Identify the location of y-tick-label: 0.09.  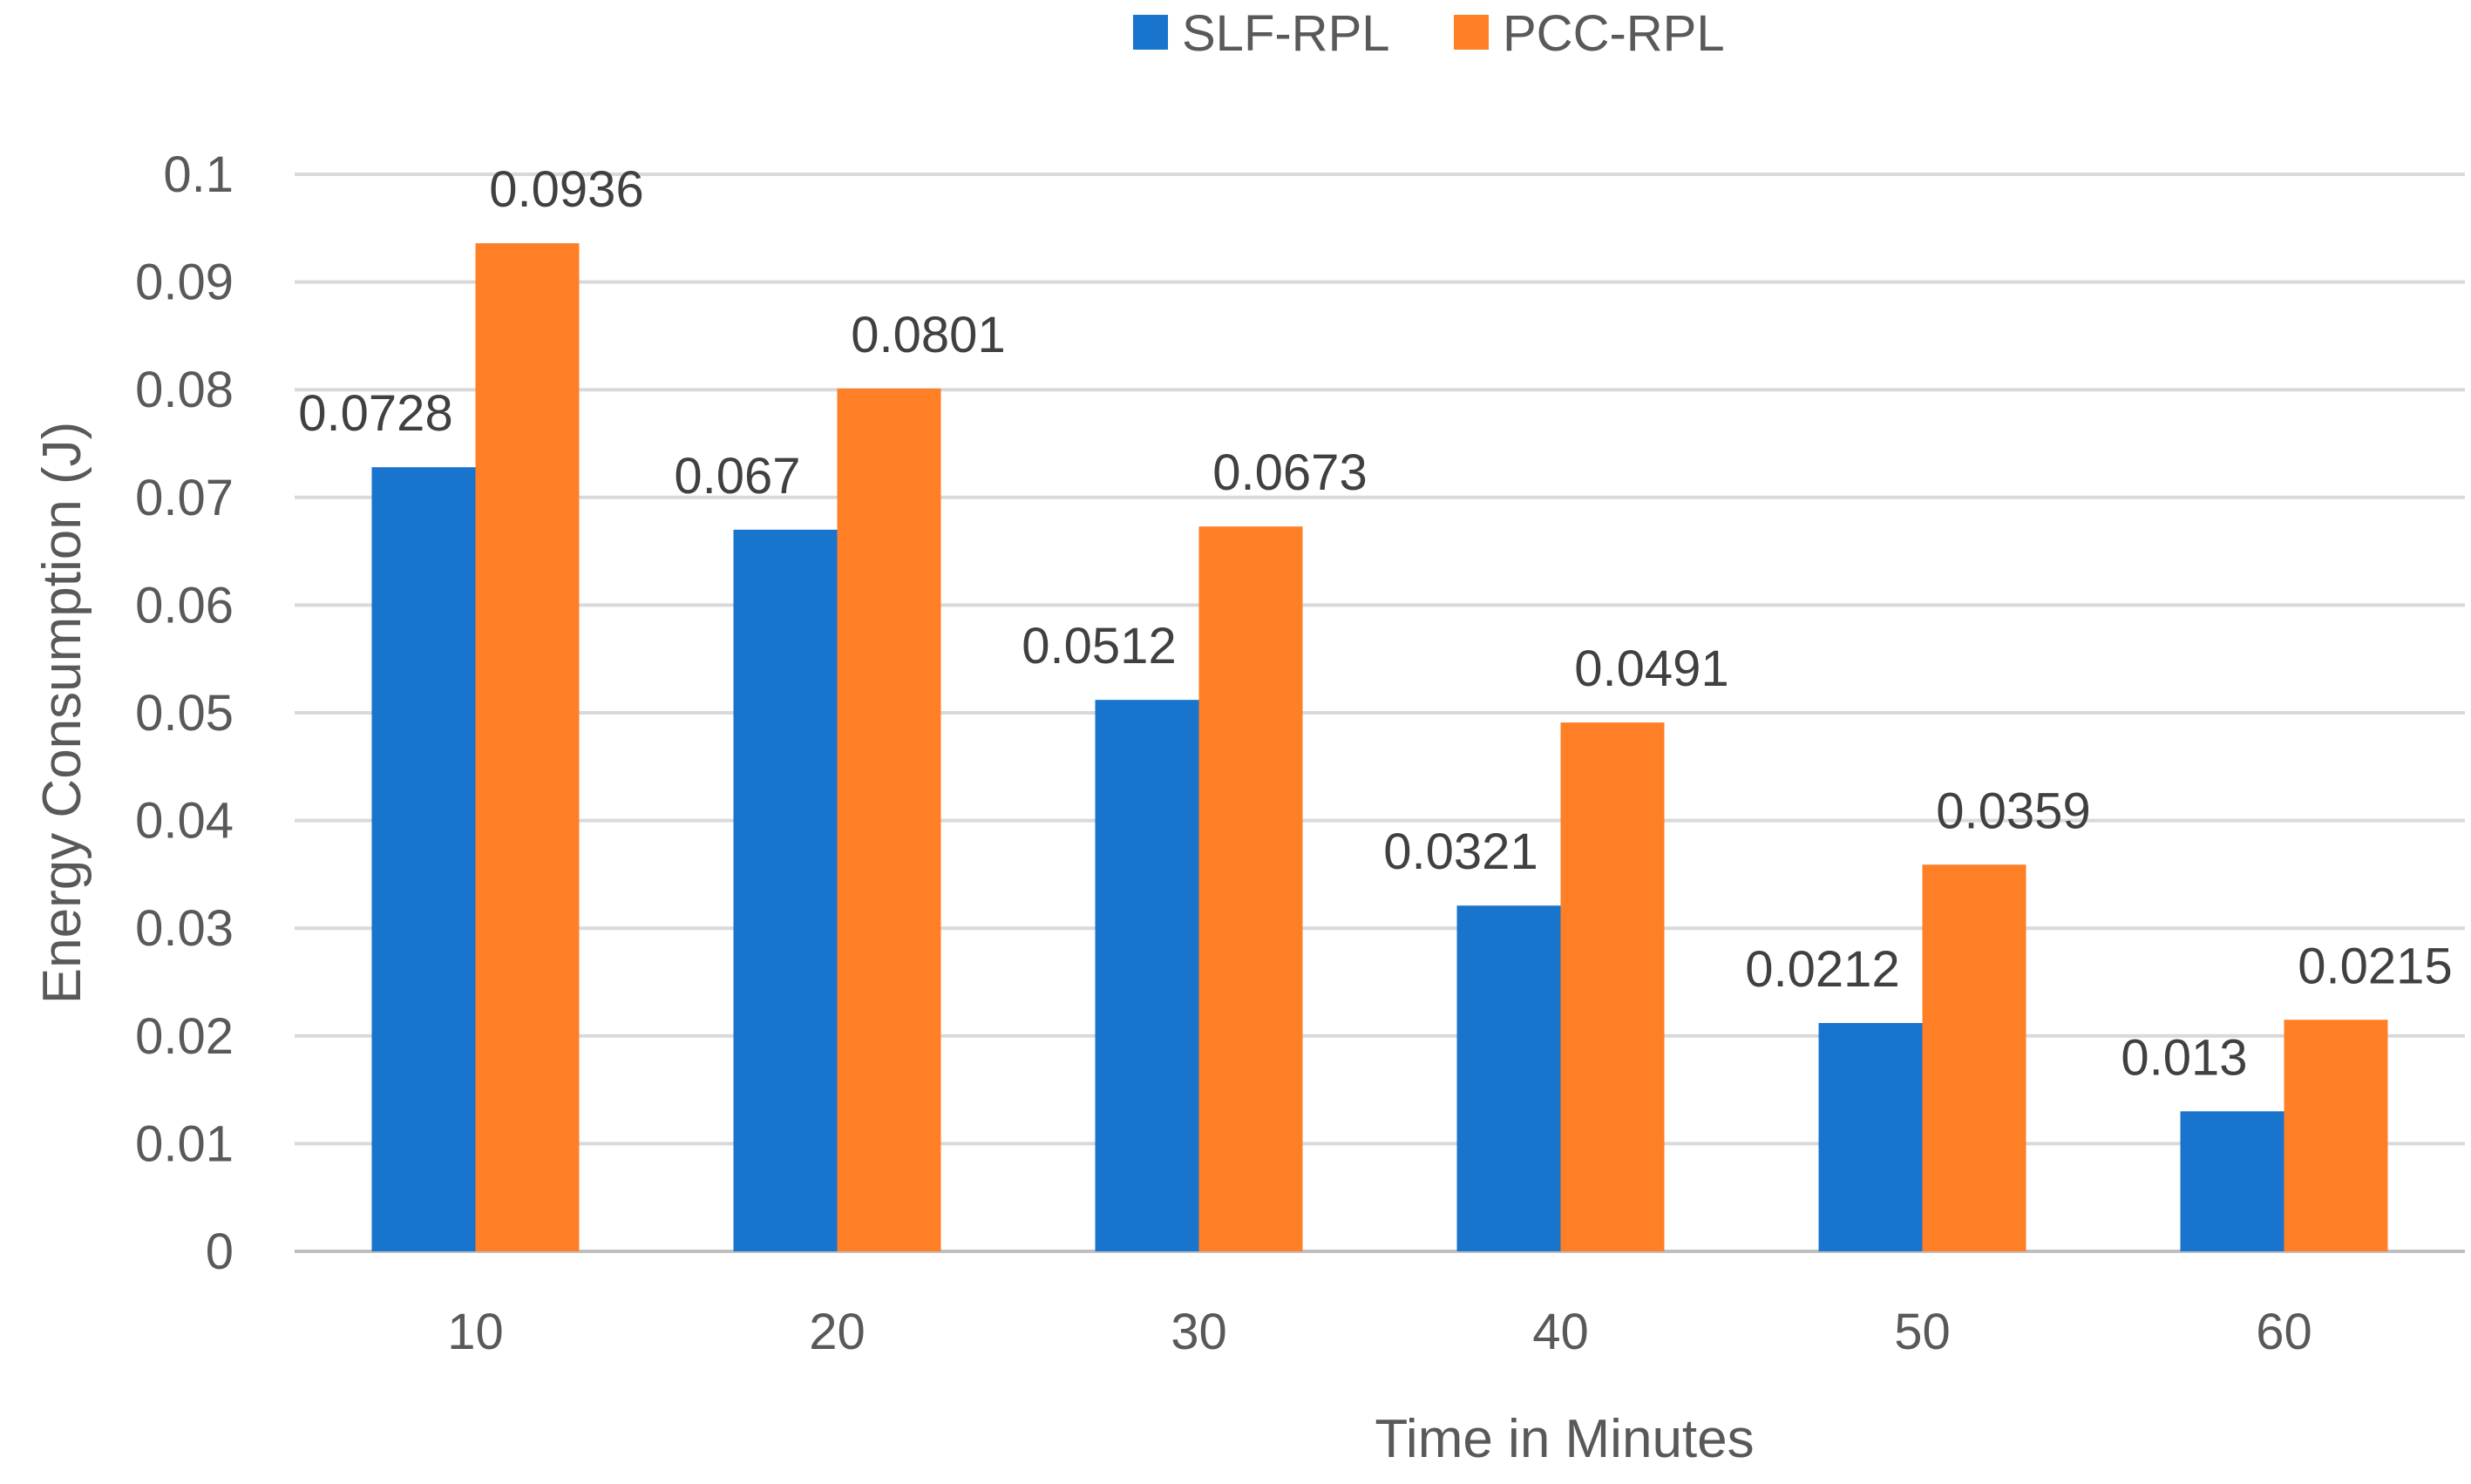
(184, 282).